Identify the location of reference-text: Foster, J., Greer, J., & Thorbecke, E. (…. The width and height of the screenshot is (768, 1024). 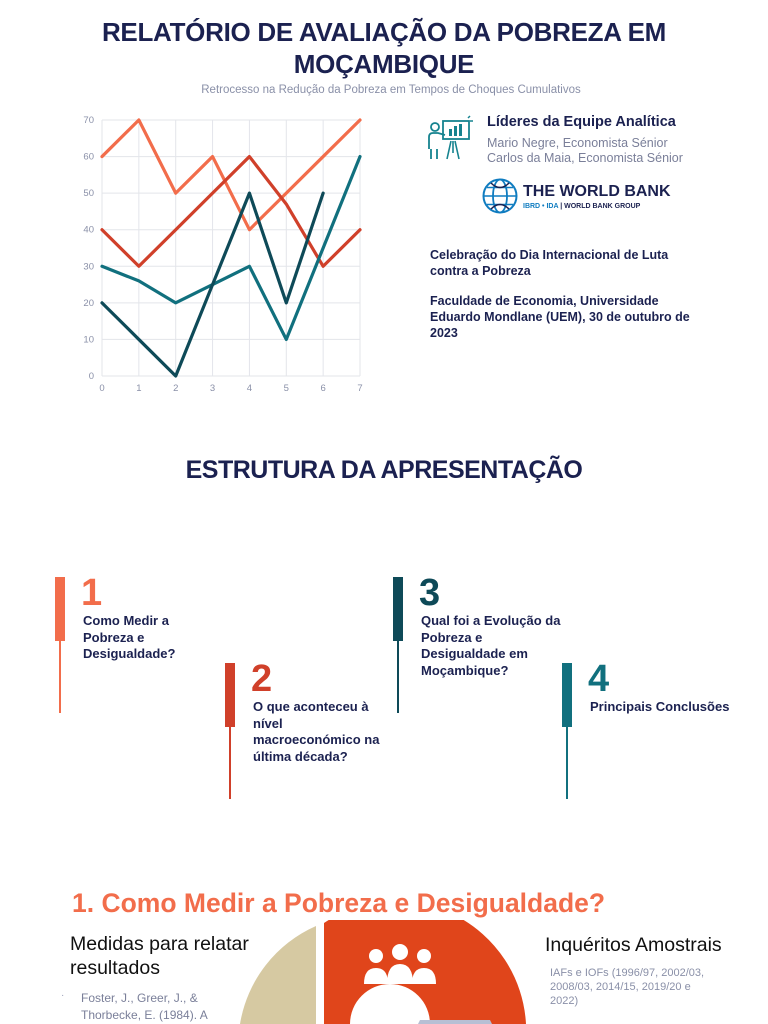
(144, 1006).